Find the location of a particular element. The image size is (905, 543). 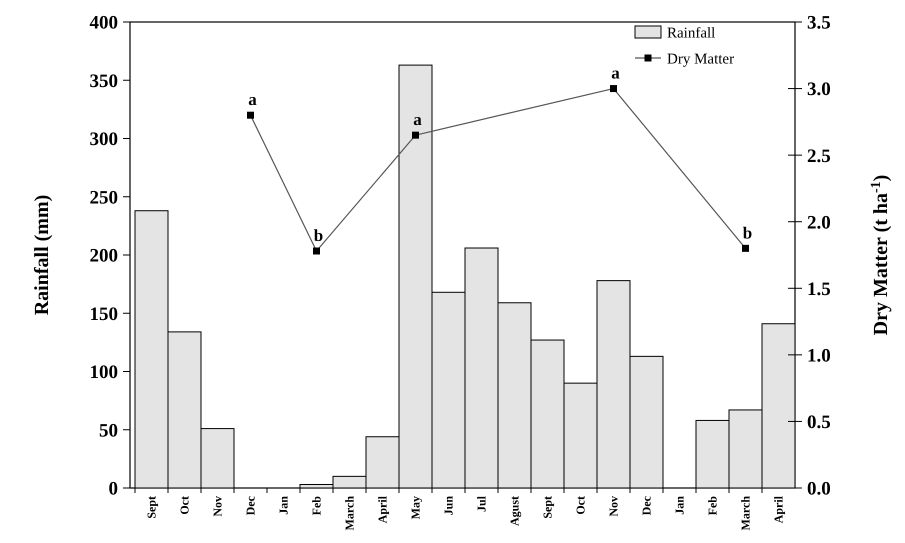

y-tick-label: 100 is located at coordinates (104, 373).